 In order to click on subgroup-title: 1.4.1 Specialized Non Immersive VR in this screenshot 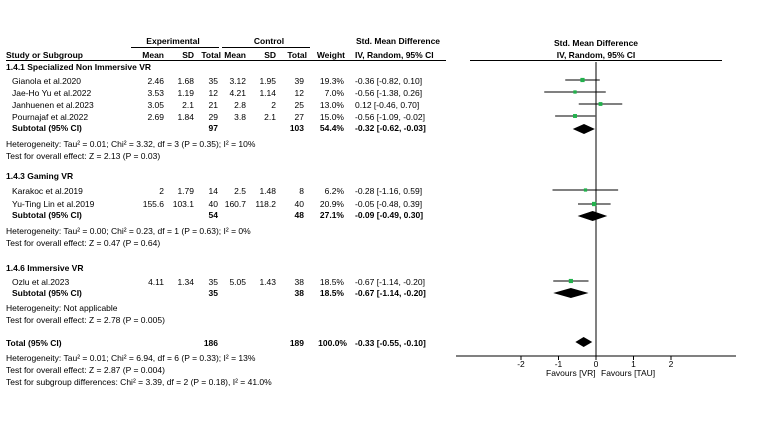, I will do `click(79, 67)`.